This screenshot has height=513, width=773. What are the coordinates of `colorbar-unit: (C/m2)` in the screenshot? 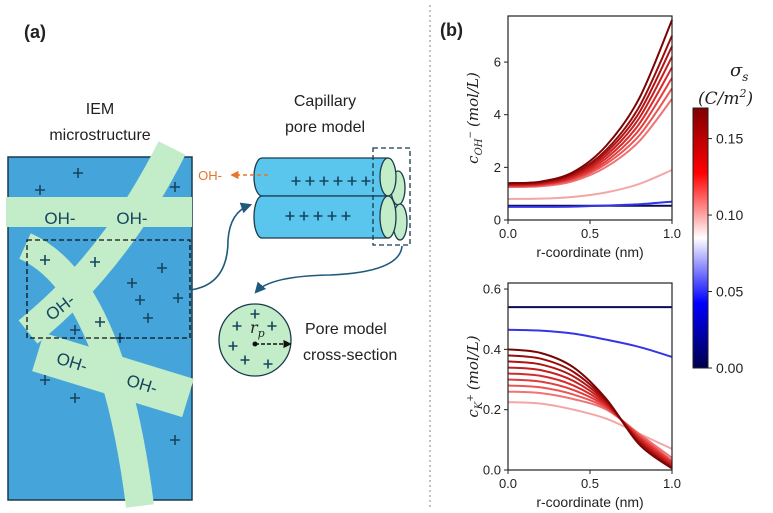 It's located at (725, 98).